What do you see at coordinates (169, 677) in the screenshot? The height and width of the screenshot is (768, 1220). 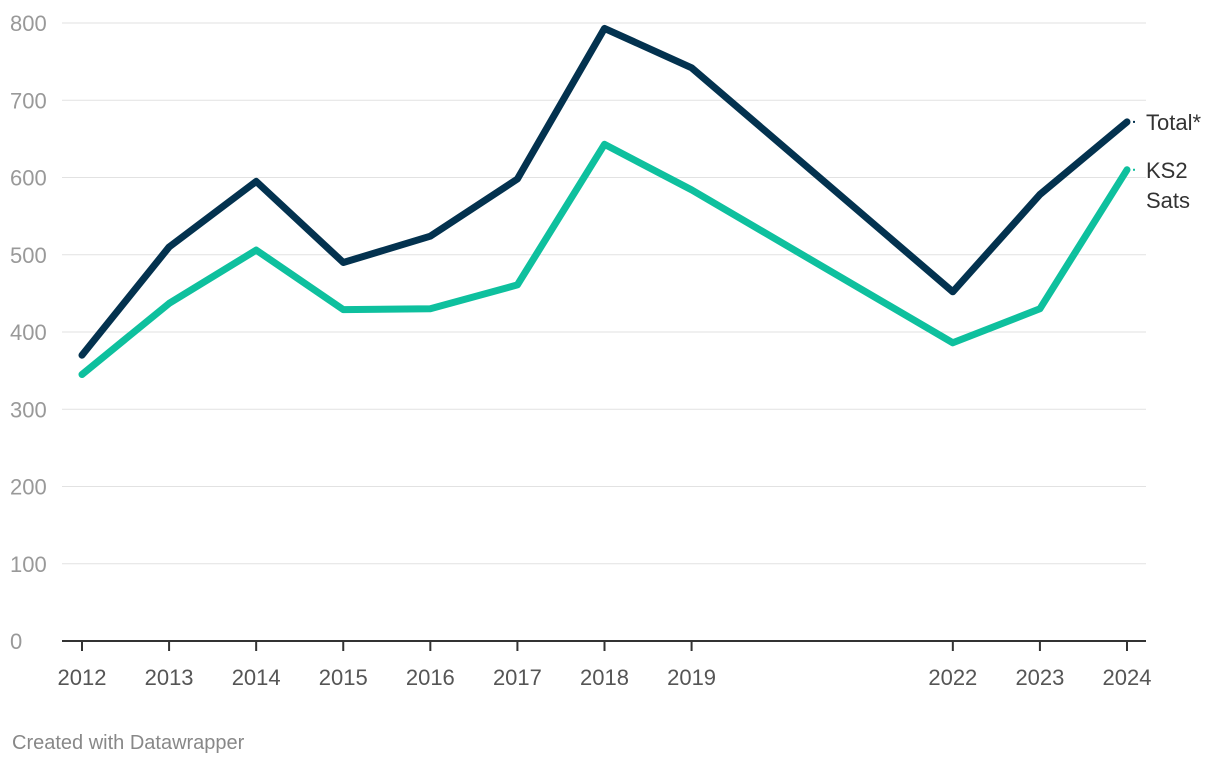 I see `x-tick-label: 2013` at bounding box center [169, 677].